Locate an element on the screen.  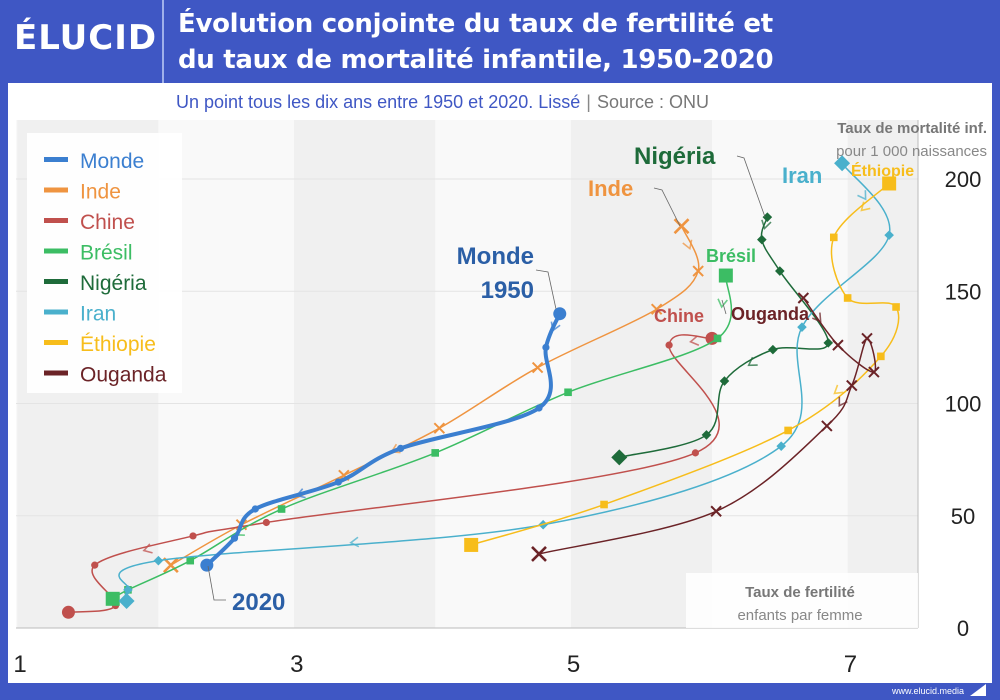
x-axis-title-box is located at coordinates (802, 600).